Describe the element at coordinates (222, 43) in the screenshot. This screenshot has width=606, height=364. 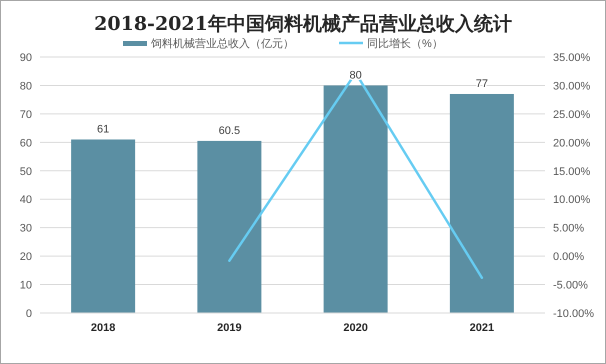
I see `legend-label: 饲料机械营业总收入（亿元）` at that location.